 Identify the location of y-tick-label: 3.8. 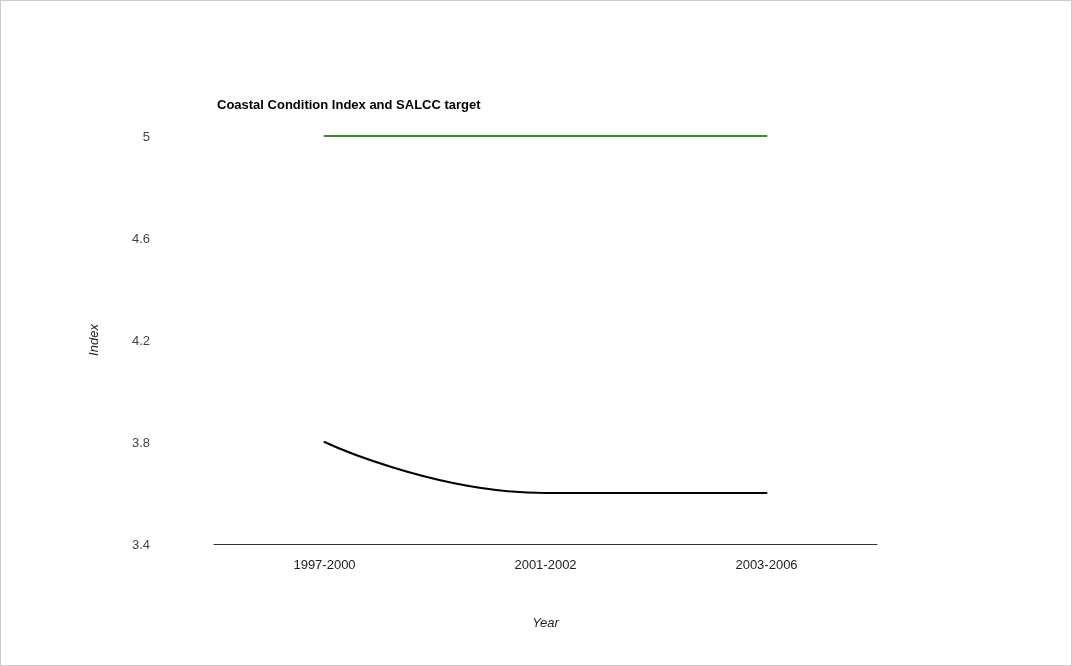
(140, 442).